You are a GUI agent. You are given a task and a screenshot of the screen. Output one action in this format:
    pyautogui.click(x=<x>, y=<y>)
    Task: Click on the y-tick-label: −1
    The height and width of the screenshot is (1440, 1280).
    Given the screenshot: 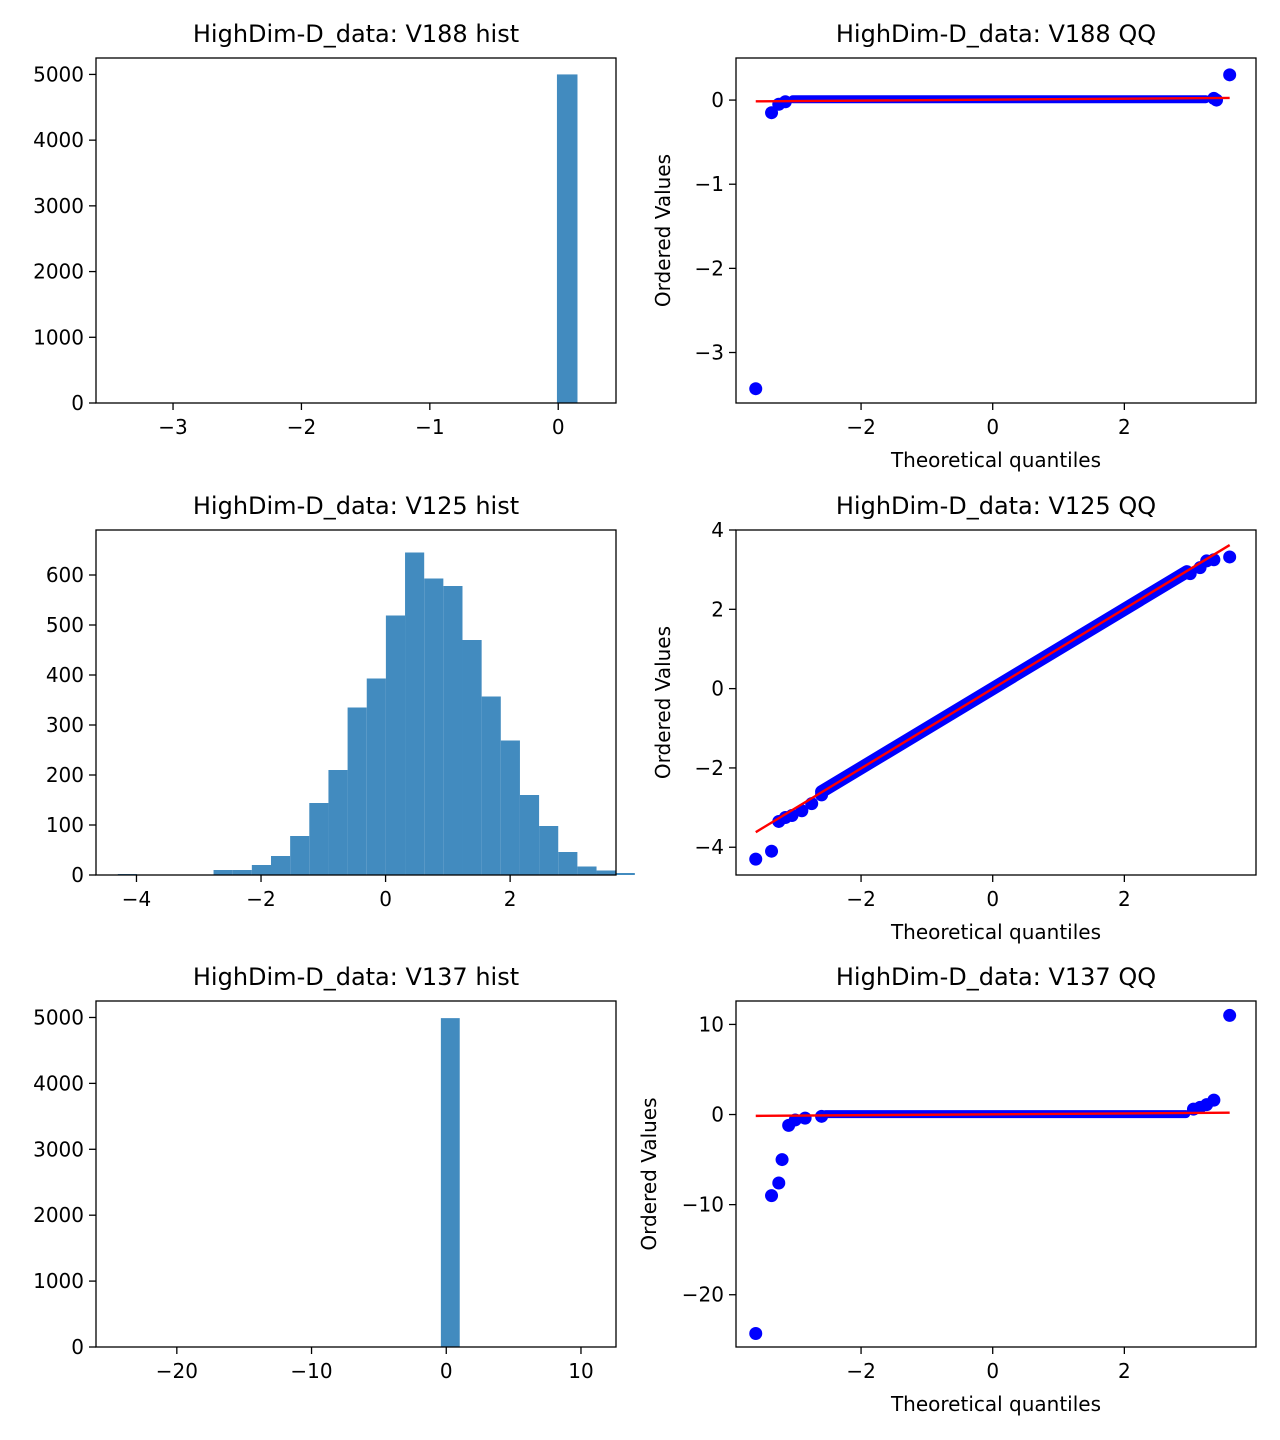 What is the action you would take?
    pyautogui.click(x=709, y=184)
    